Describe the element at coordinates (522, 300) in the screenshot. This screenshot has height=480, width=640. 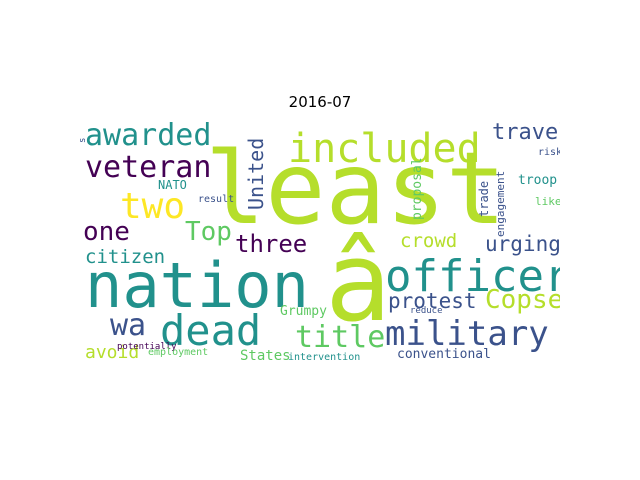
I see `word-copse: Copse` at that location.